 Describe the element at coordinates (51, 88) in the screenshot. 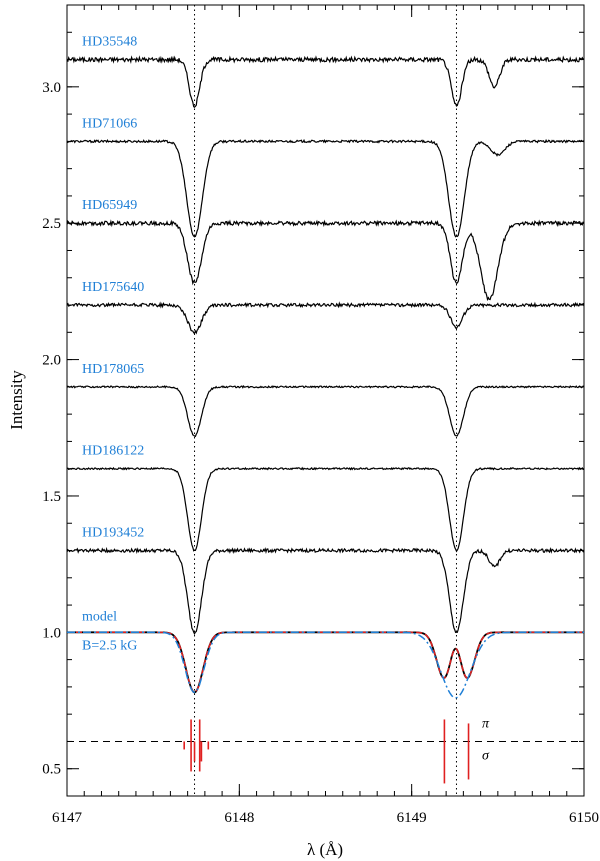

I see `y-tick-label: 3.0` at that location.